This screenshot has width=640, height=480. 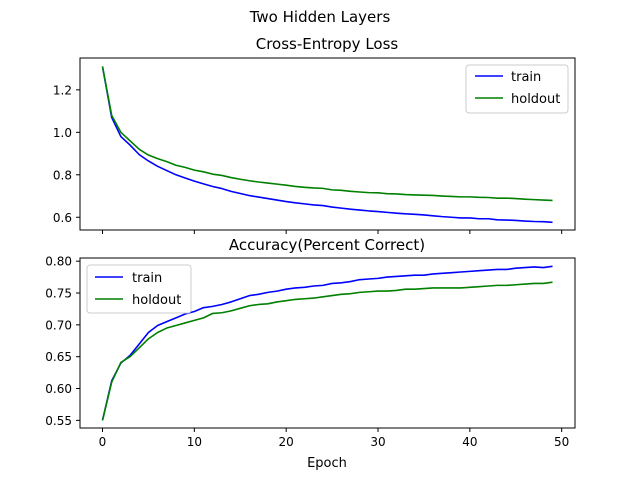 What do you see at coordinates (139, 289) in the screenshot?
I see `accuracy-legend: train holdout` at bounding box center [139, 289].